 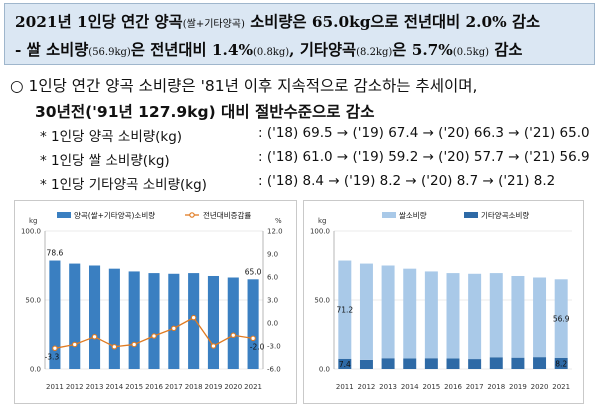 What do you see at coordinates (123, 185) in the screenshot?
I see `stat-label-other: * 1인당 기타양곡 소비량(kg)` at bounding box center [123, 185].